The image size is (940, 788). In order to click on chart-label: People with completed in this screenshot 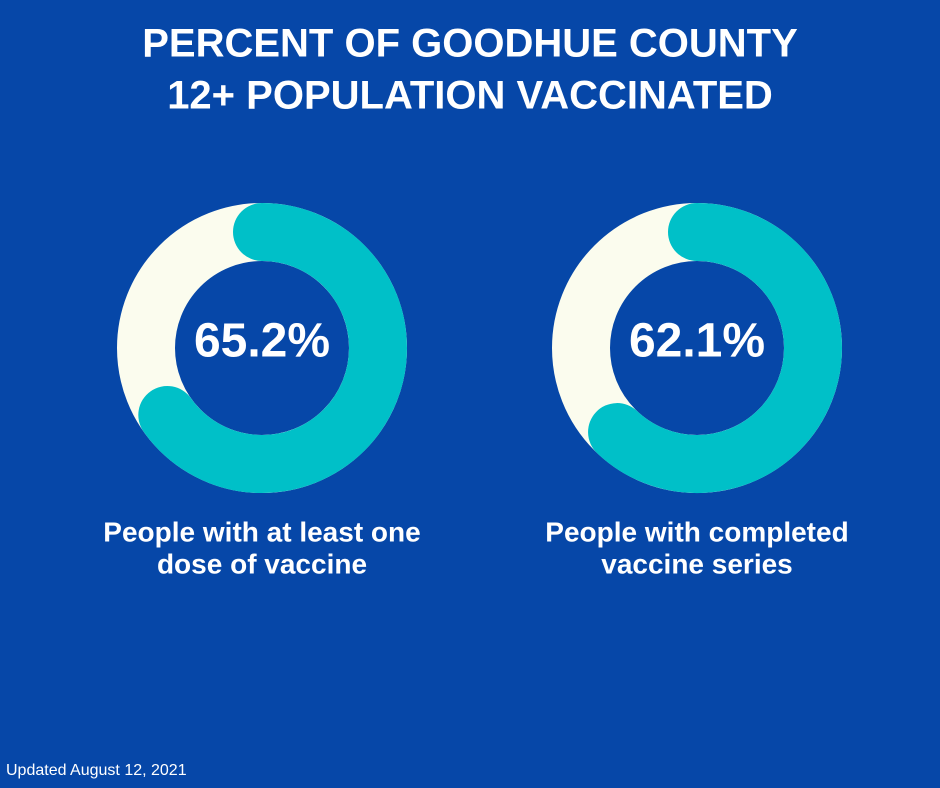, I will do `click(696, 531)`.